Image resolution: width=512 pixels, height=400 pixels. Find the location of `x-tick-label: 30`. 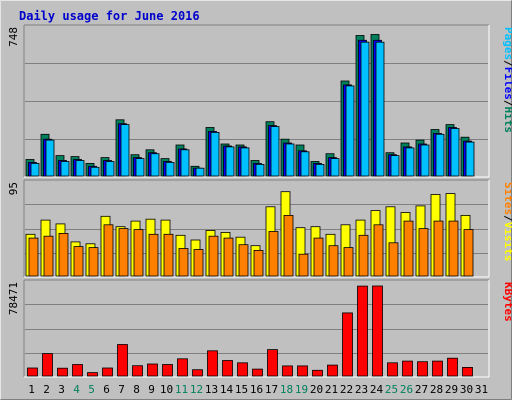

x-tick-label: 30 is located at coordinates (466, 389).